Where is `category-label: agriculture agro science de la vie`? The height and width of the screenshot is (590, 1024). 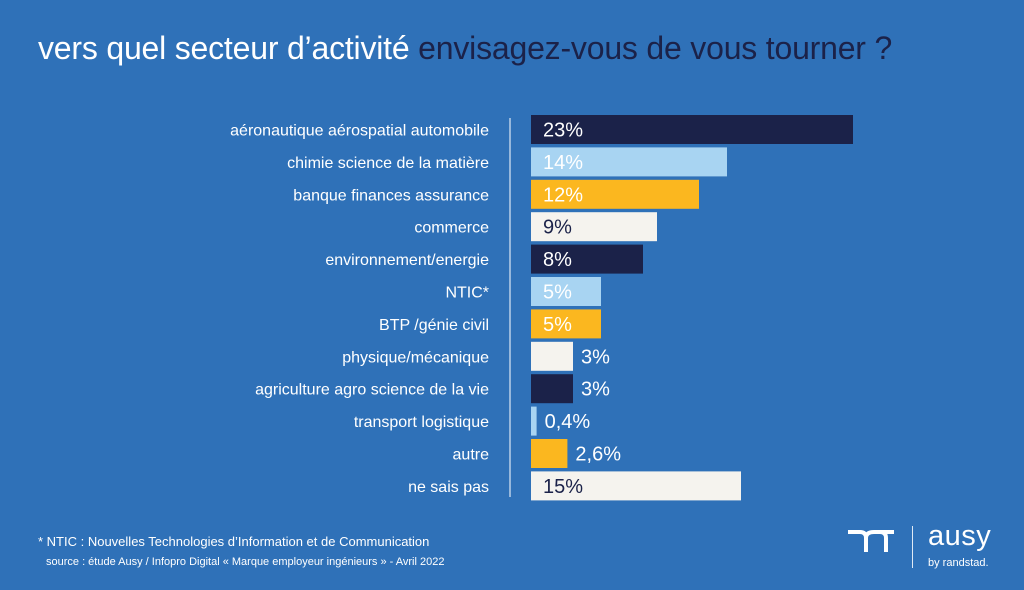 category-label: agriculture agro science de la vie is located at coordinates (372, 390).